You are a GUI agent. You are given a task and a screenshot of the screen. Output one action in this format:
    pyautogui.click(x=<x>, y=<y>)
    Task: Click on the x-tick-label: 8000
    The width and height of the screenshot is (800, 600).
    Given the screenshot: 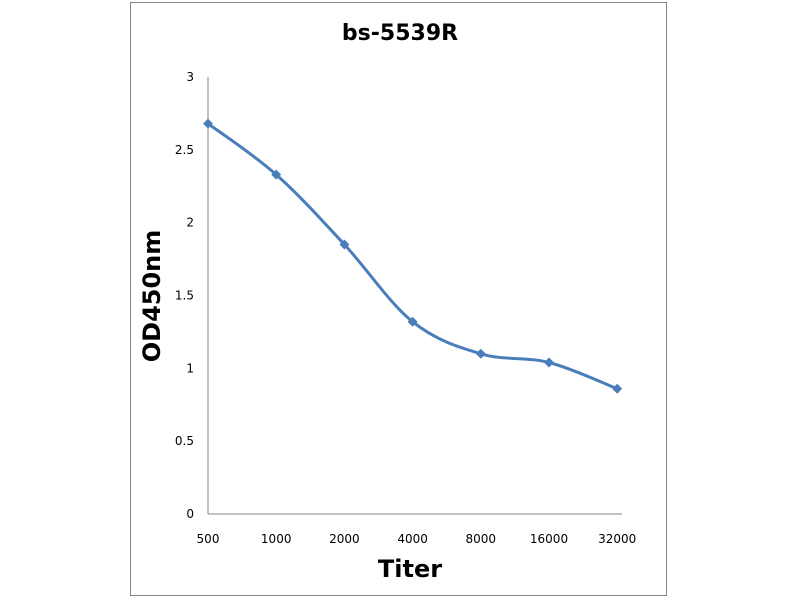 What is the action you would take?
    pyautogui.click(x=481, y=539)
    